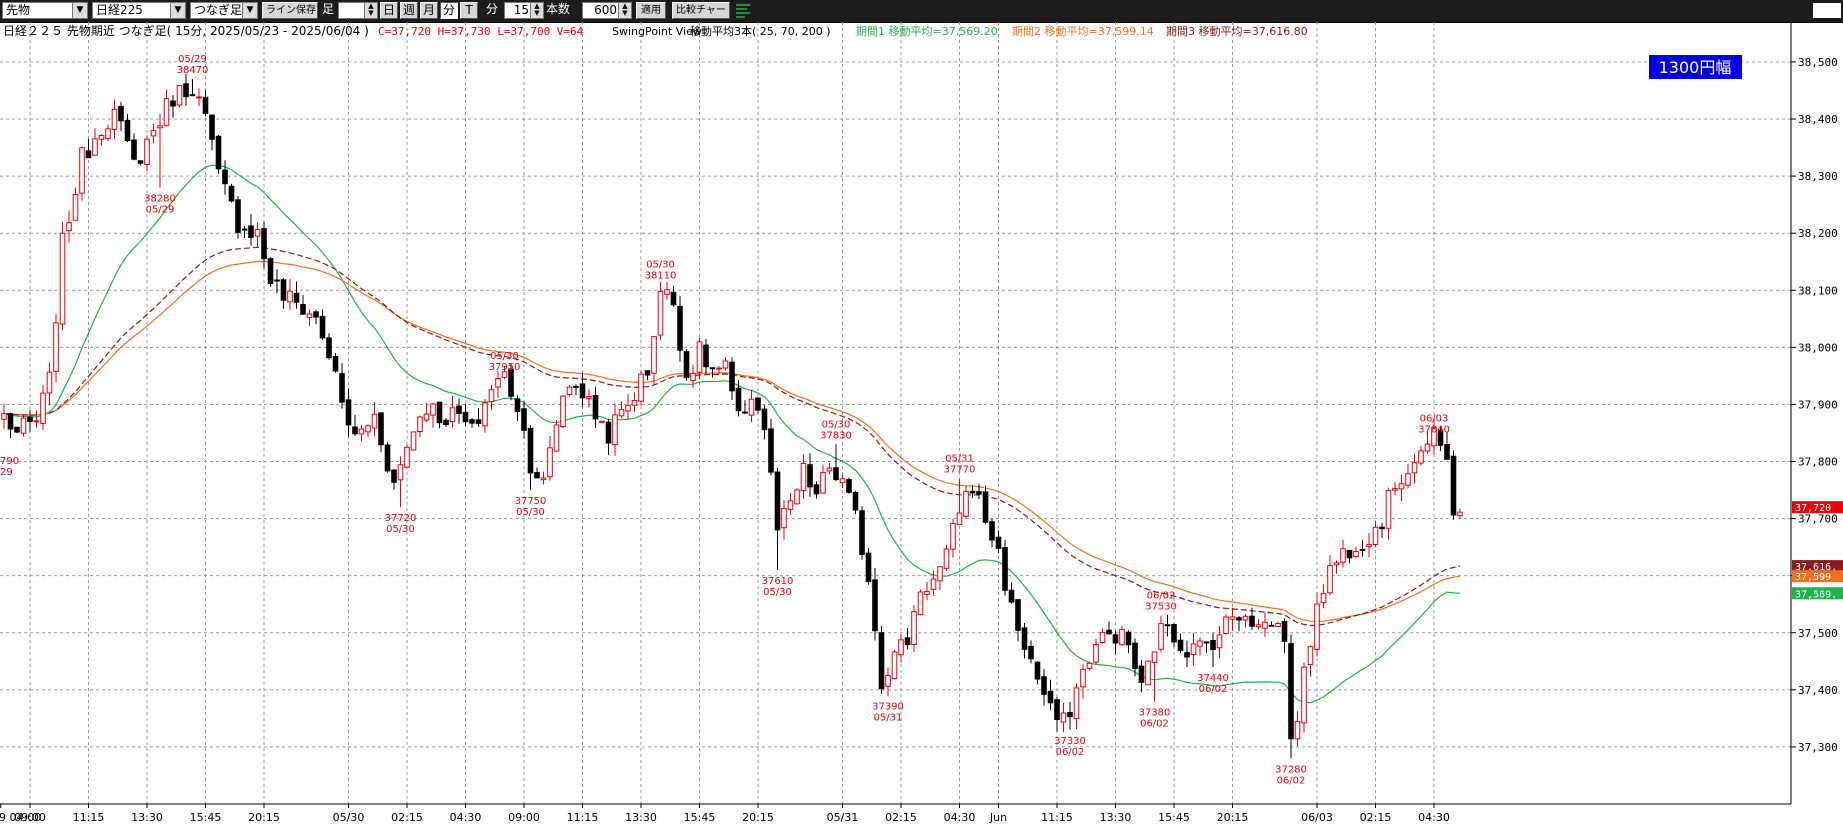  I want to click on y-tick-label: 37,300, so click(1818, 747).